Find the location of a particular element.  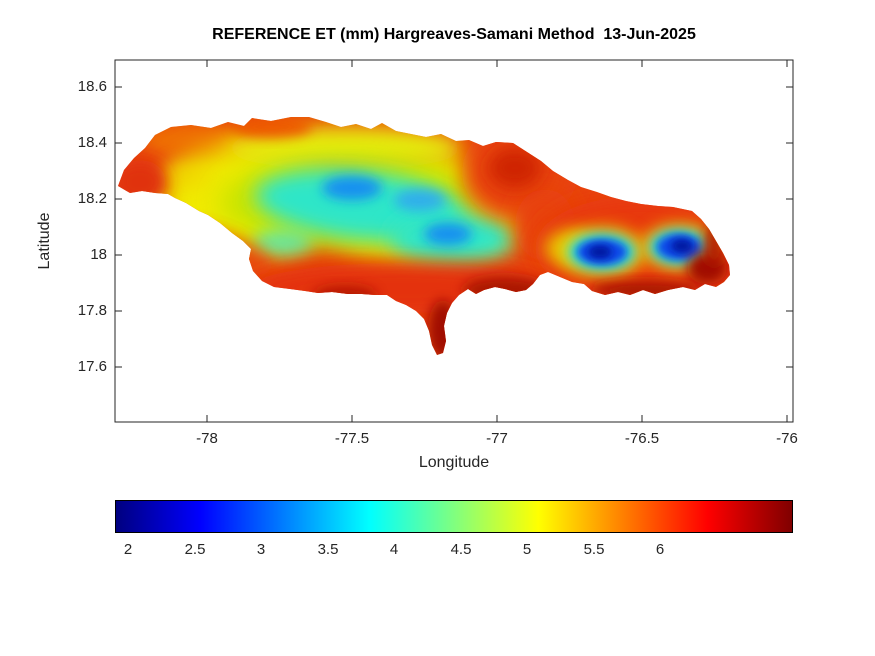

colorbar-tick-label: 6 is located at coordinates (660, 549).